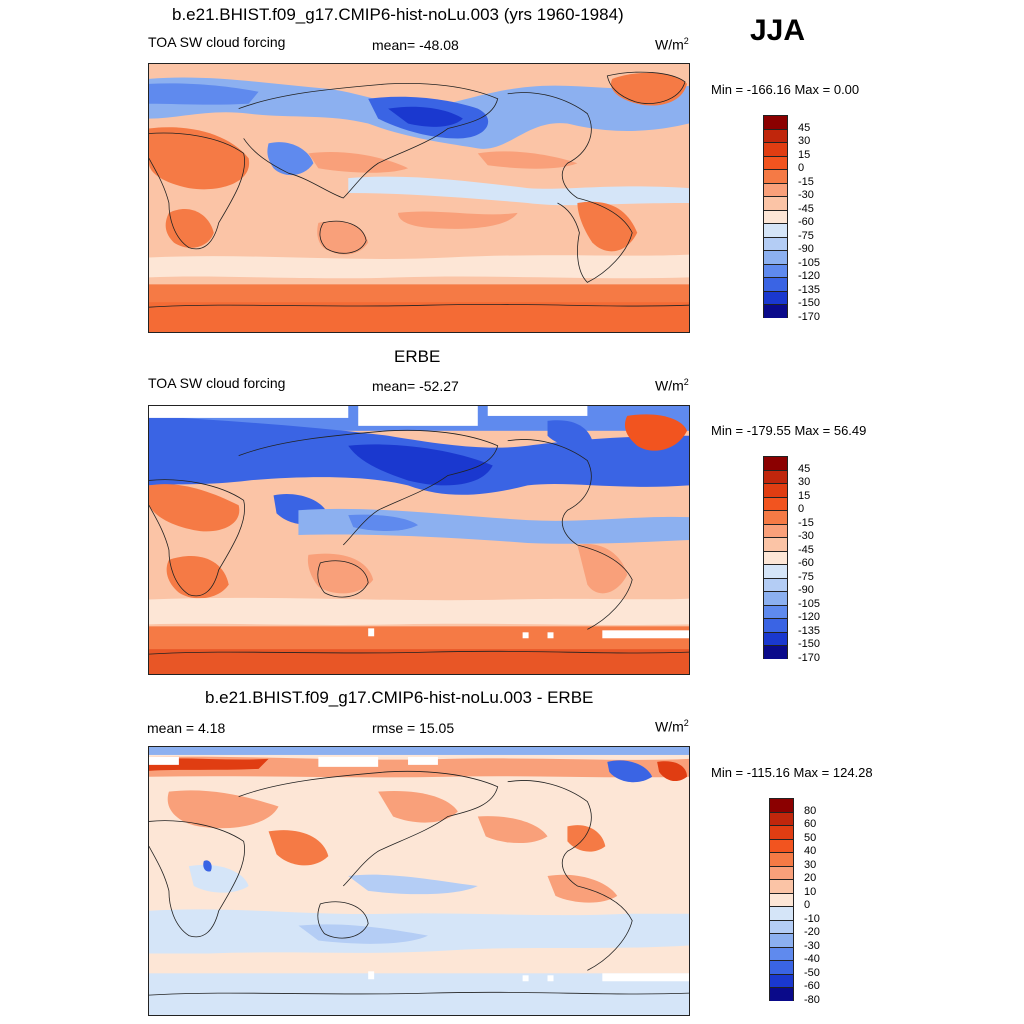  I want to click on panel3-unit-label: W/m2, so click(672, 726).